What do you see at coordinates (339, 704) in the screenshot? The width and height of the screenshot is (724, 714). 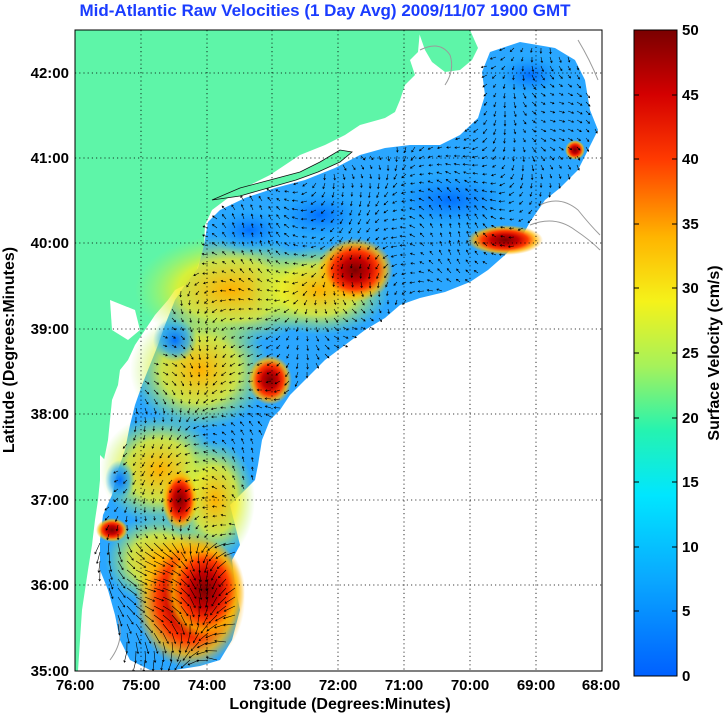 I see `x-axis-label: Longitude (Degrees:Minutes)` at bounding box center [339, 704].